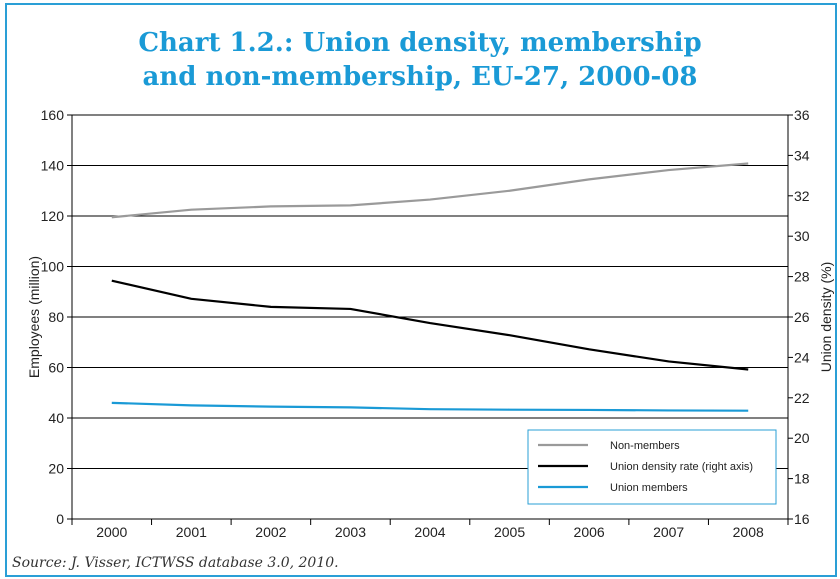 The width and height of the screenshot is (840, 579). I want to click on left-axis-tick-label: 80, so click(56, 317).